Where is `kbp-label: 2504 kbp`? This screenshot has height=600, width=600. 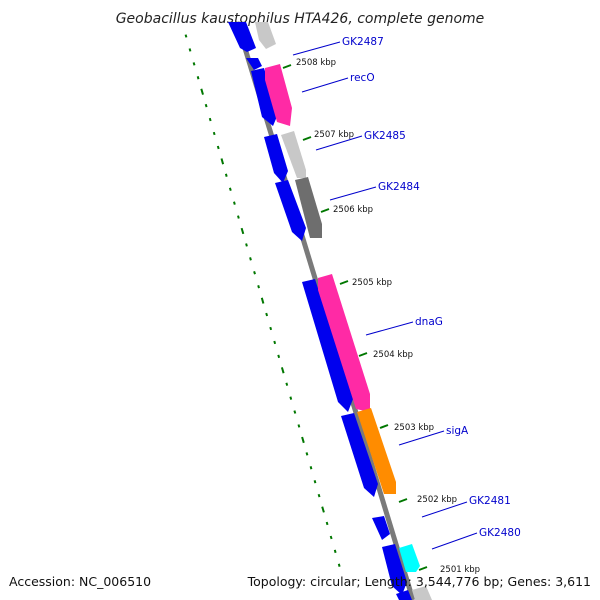
kbp-label: 2504 kbp is located at coordinates (393, 355).